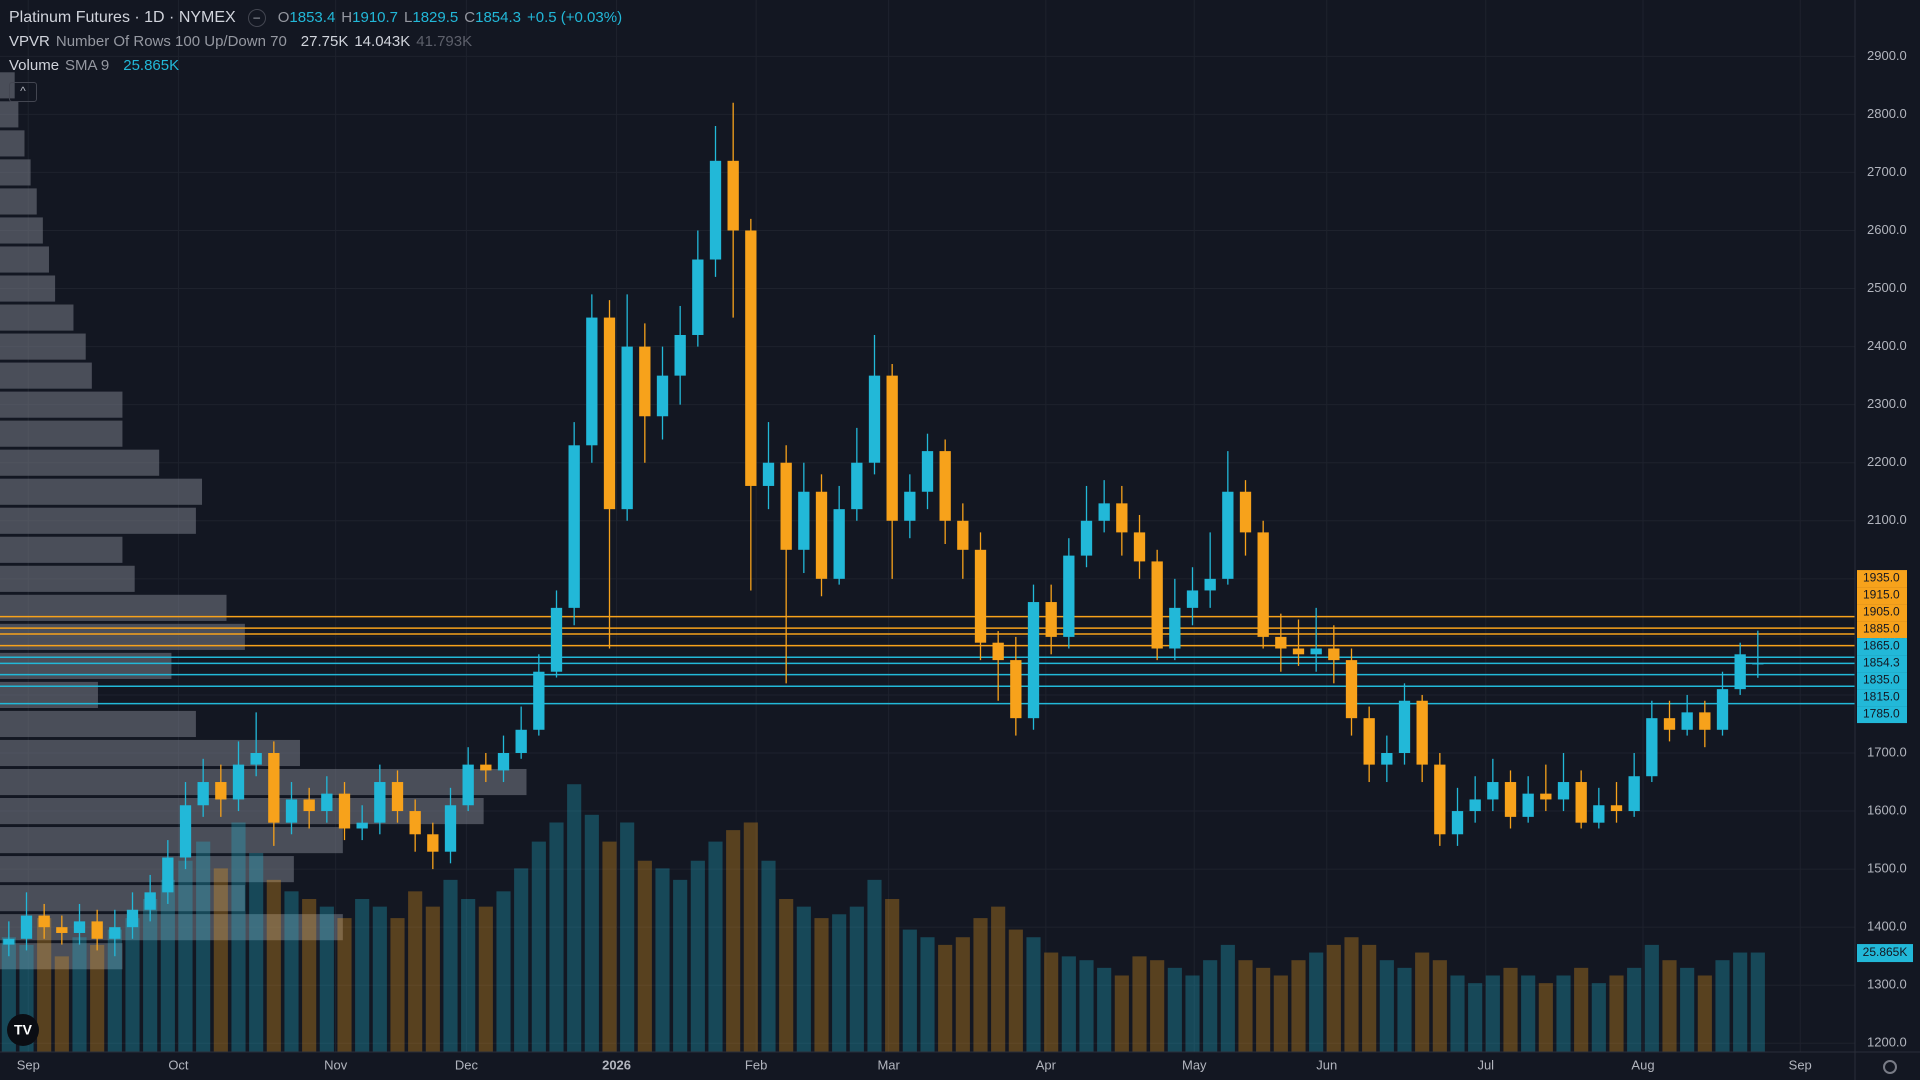 The image size is (1920, 1080). I want to click on price-label: 1854.3, so click(1881, 663).